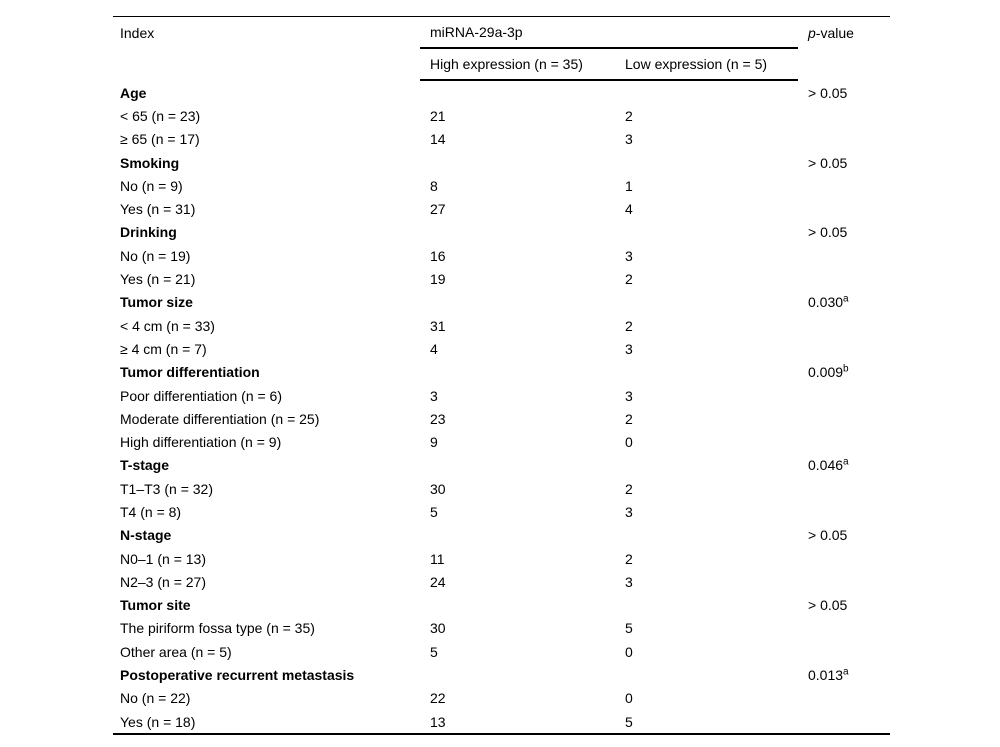  I want to click on row-label: No (n = 9), so click(151, 185).